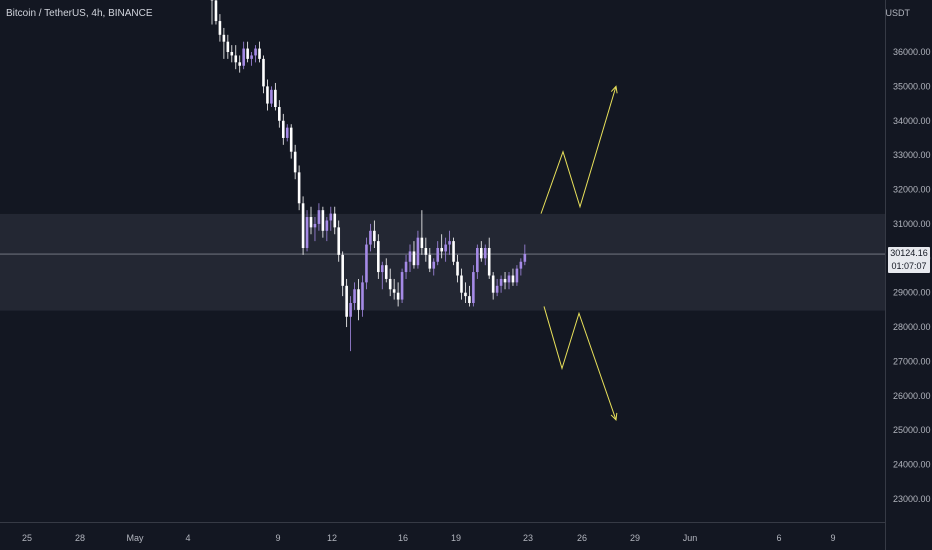 The width and height of the screenshot is (932, 550). I want to click on x-tick-label: 23, so click(528, 538).